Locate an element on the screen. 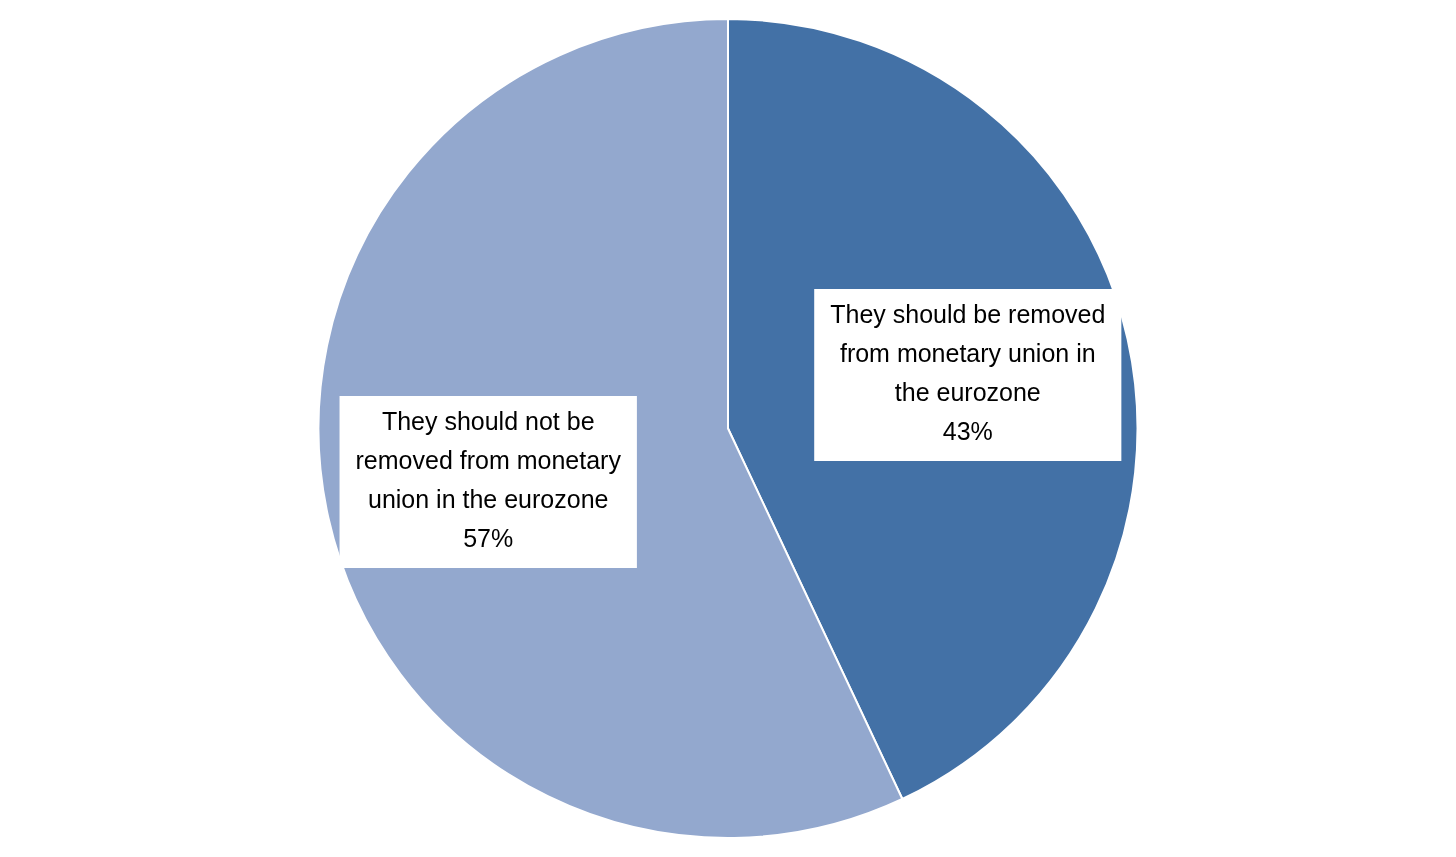  slice-label: They should be removed from monetary union in the eurozone is located at coordinates (968, 353).